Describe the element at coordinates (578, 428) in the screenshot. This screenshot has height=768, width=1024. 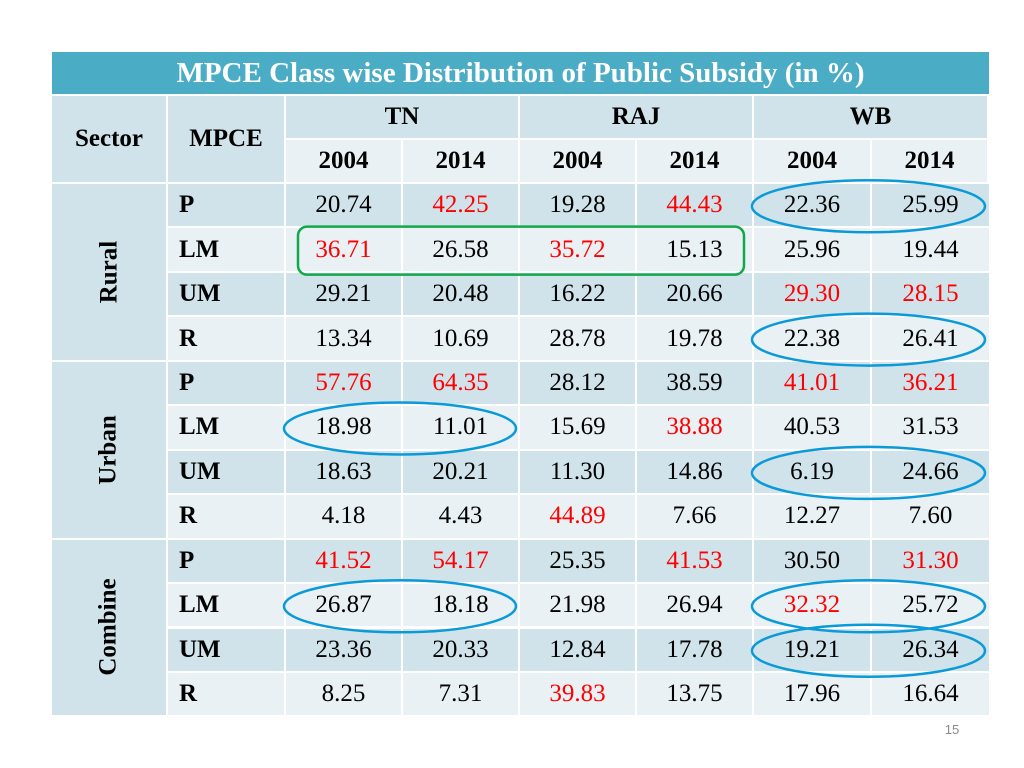
I see `value-cell: 15.69` at that location.